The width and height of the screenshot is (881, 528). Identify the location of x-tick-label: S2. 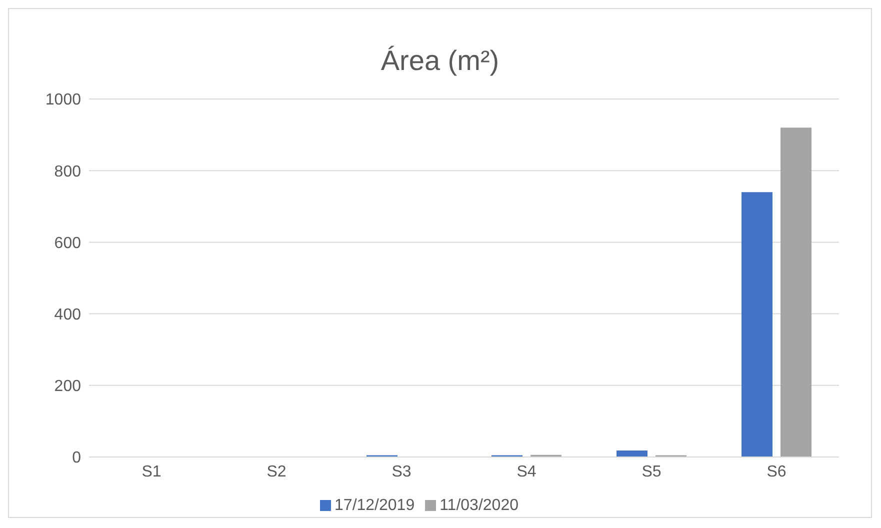
(276, 471).